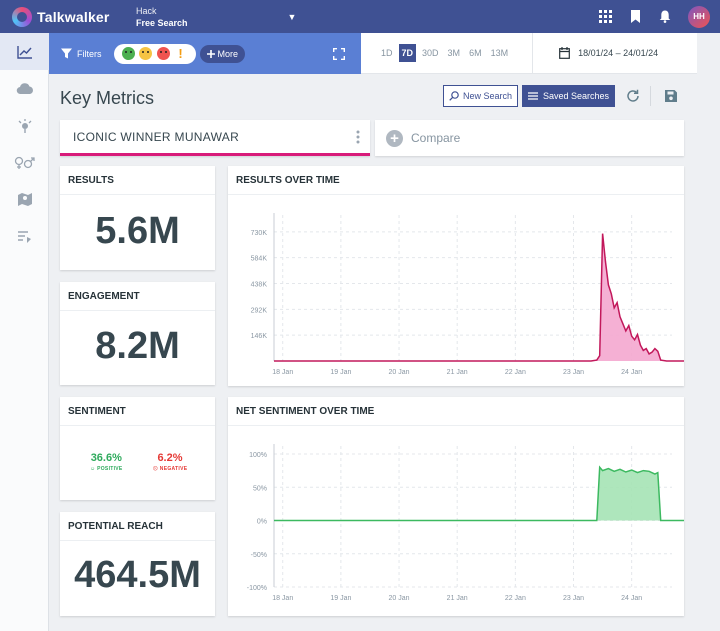 The width and height of the screenshot is (720, 631). What do you see at coordinates (138, 462) in the screenshot?
I see `sentiment-breakdown: 36.6% ☺ POSITIVE 6.2% ☹ NEGATIVE` at bounding box center [138, 462].